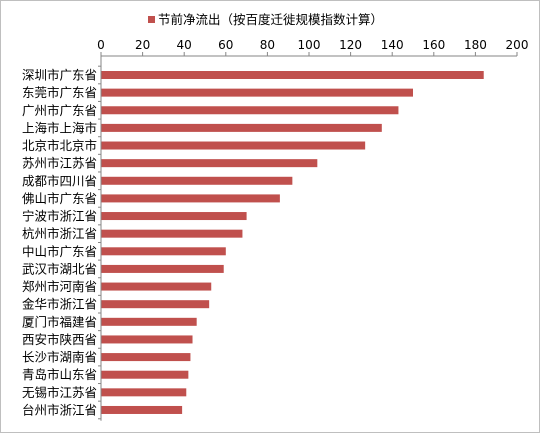 Image resolution: width=540 pixels, height=433 pixels. Describe the element at coordinates (59, 92) in the screenshot. I see `category-label: 东莞市广东省` at that location.